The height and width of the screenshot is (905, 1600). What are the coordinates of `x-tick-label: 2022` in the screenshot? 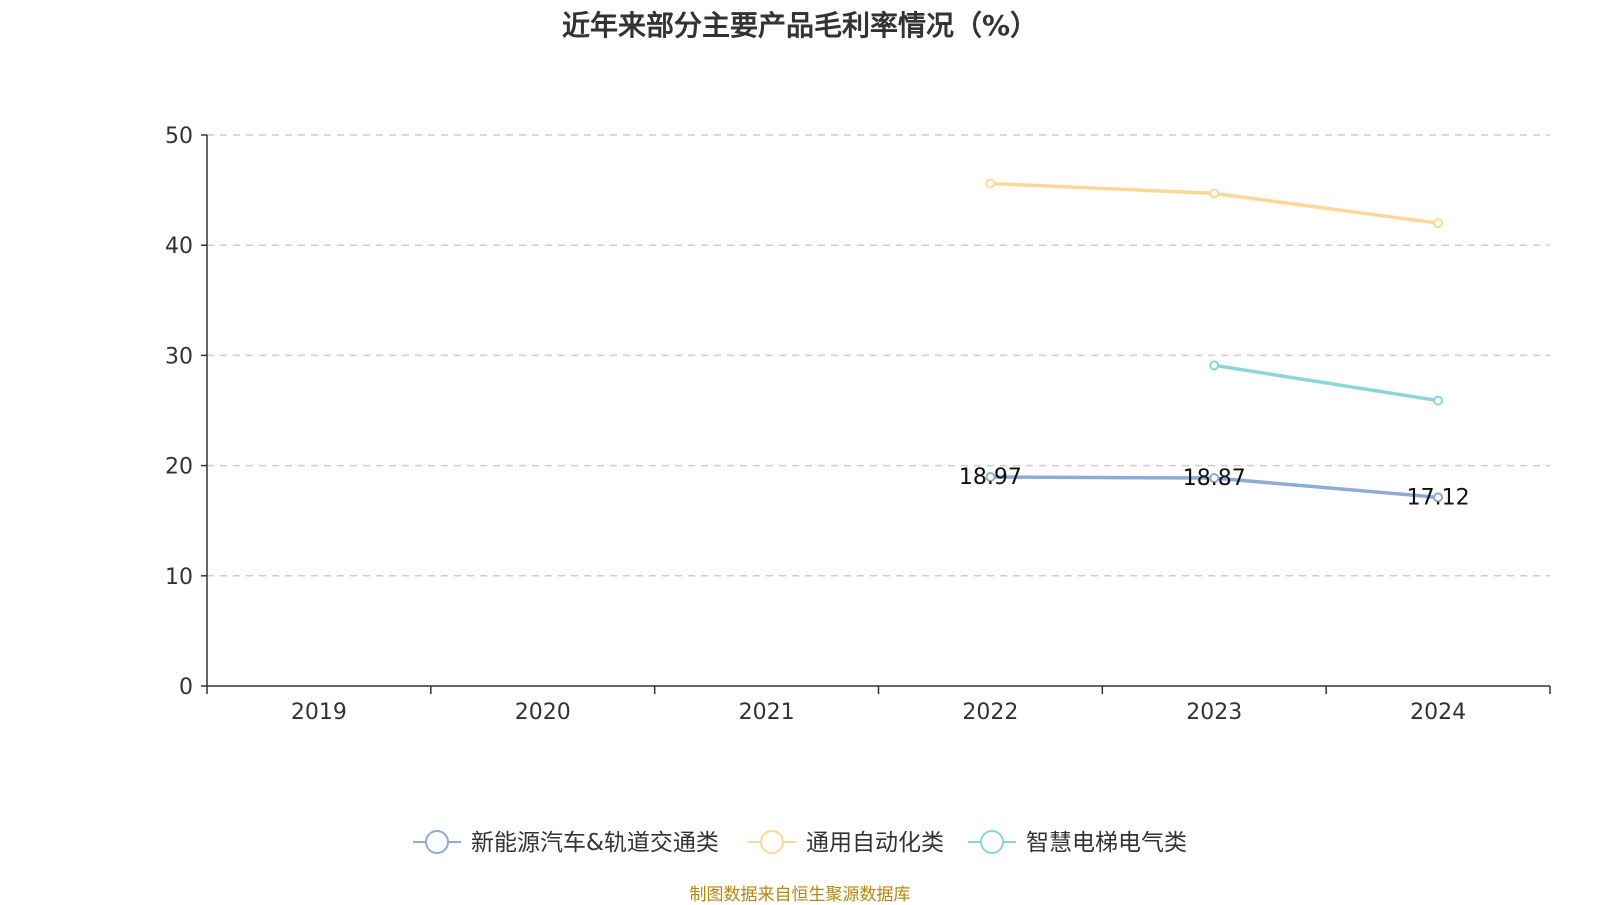 It's located at (990, 712).